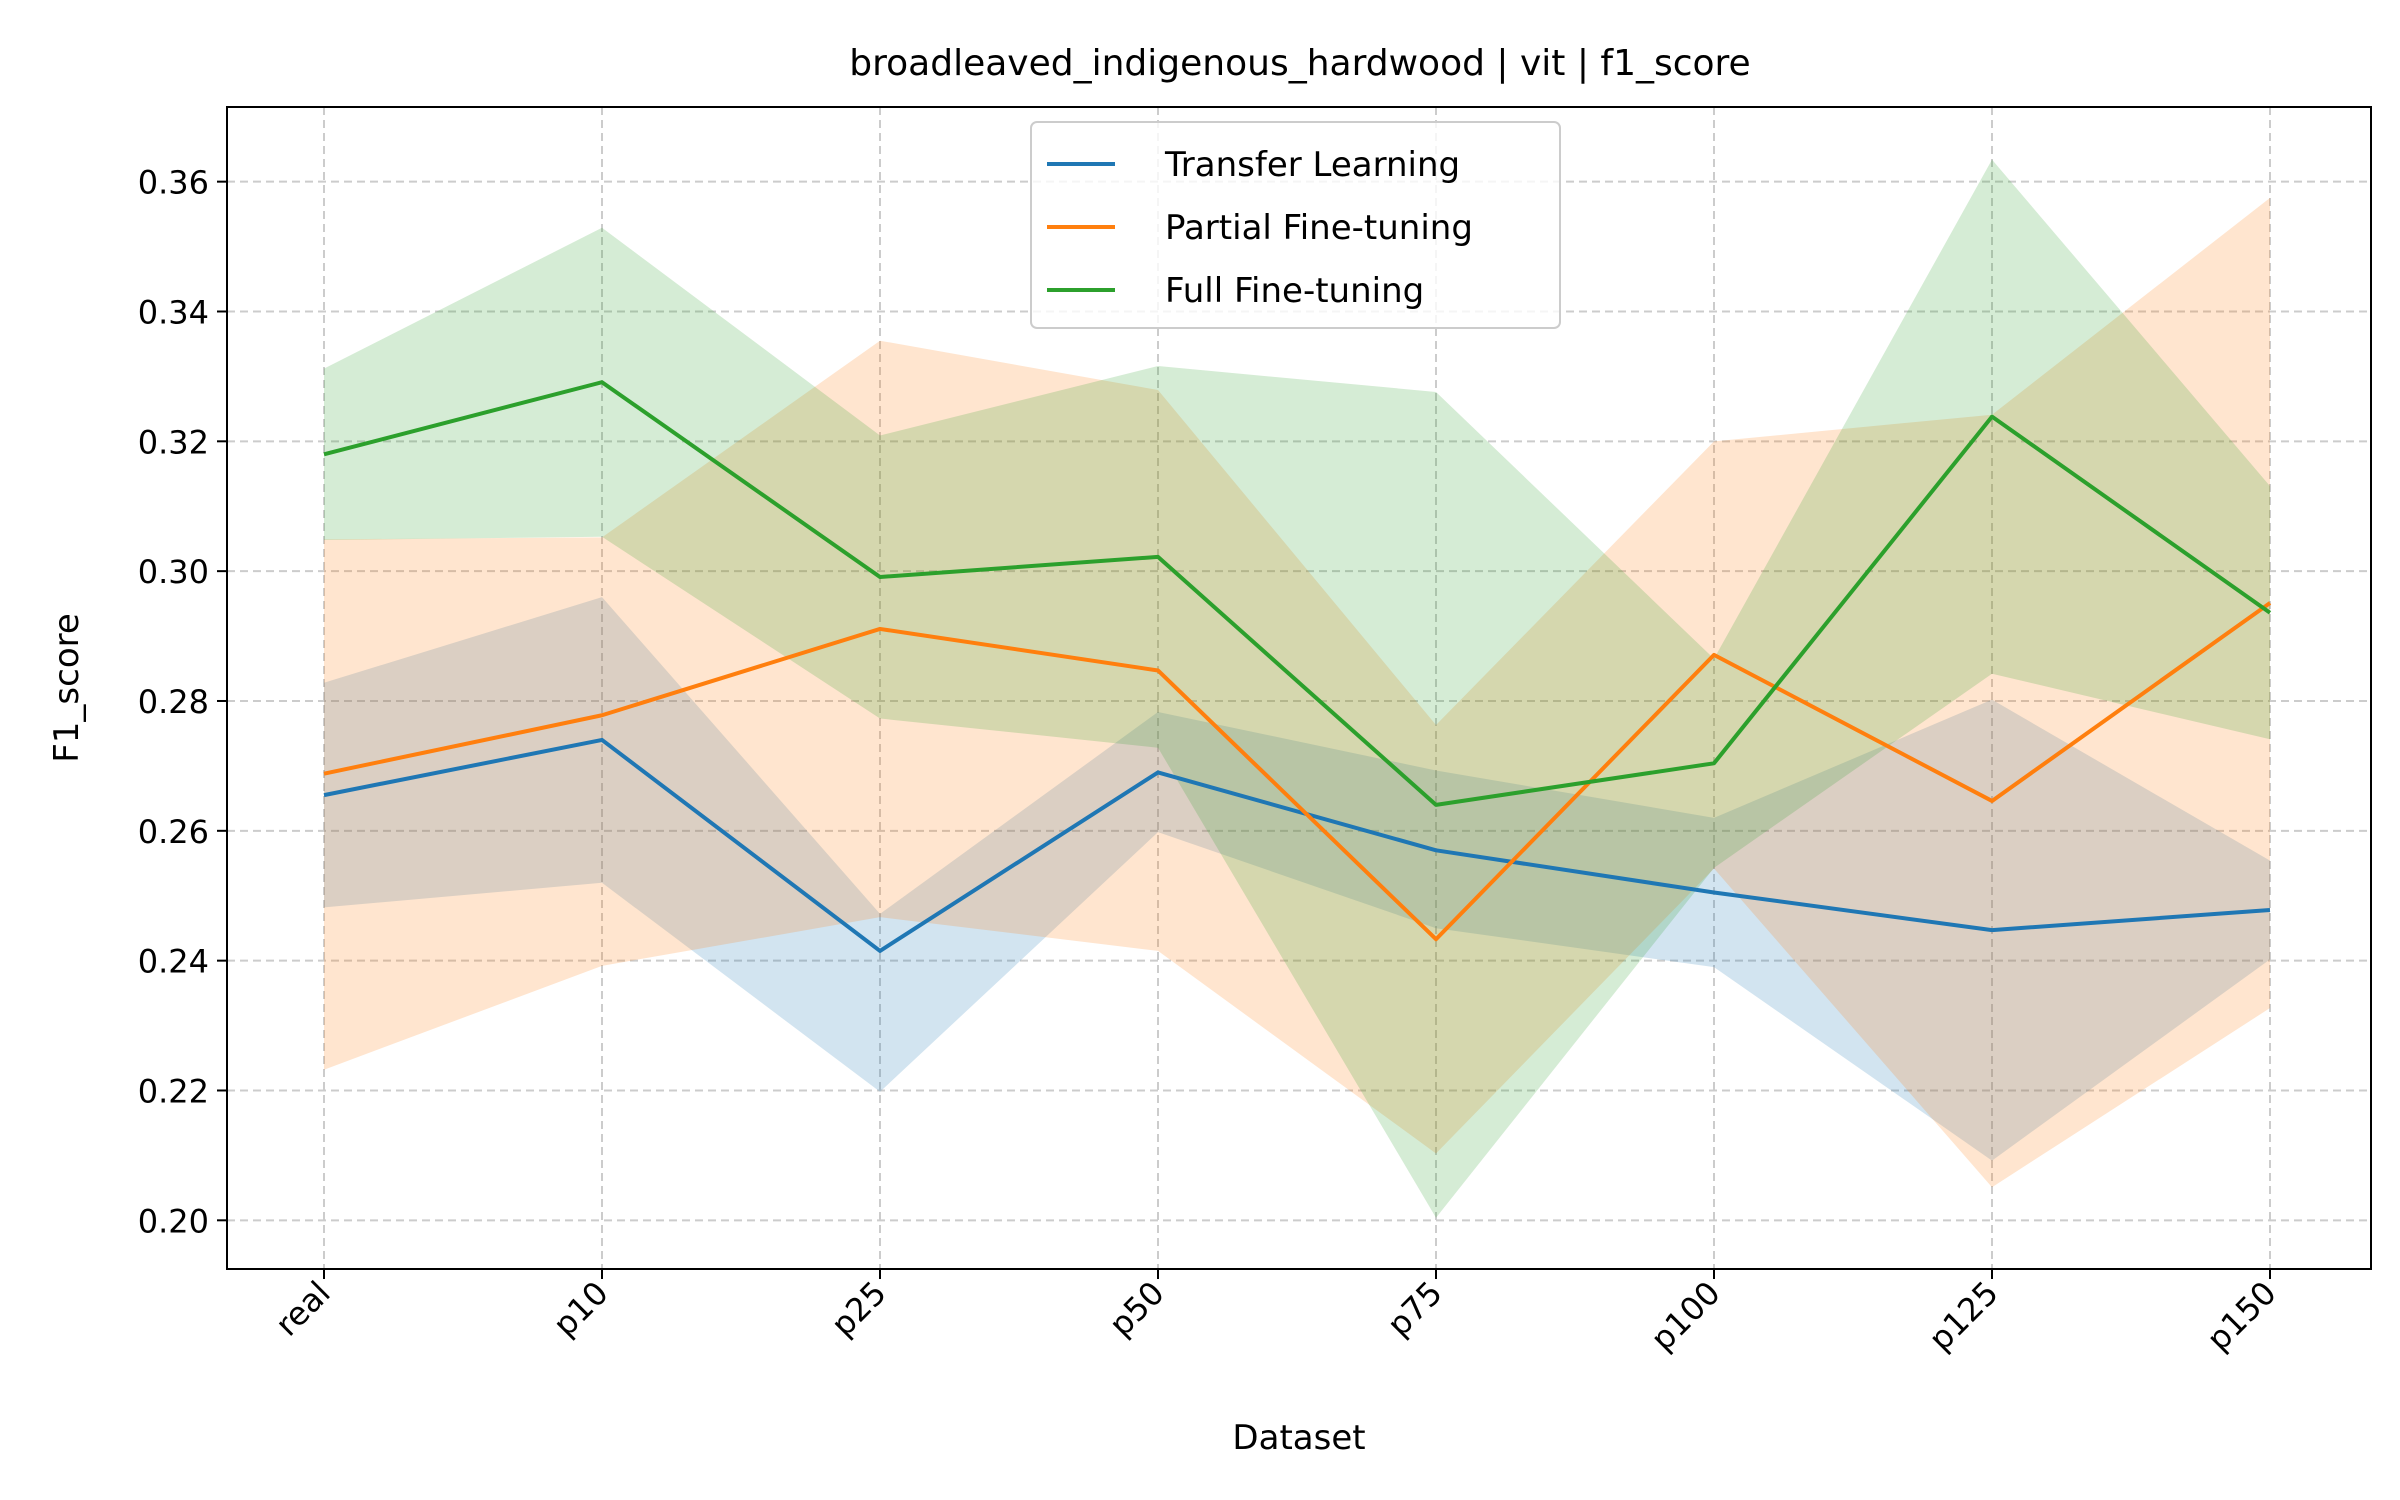  I want to click on y-tick-label: 0.26, so click(173, 832).